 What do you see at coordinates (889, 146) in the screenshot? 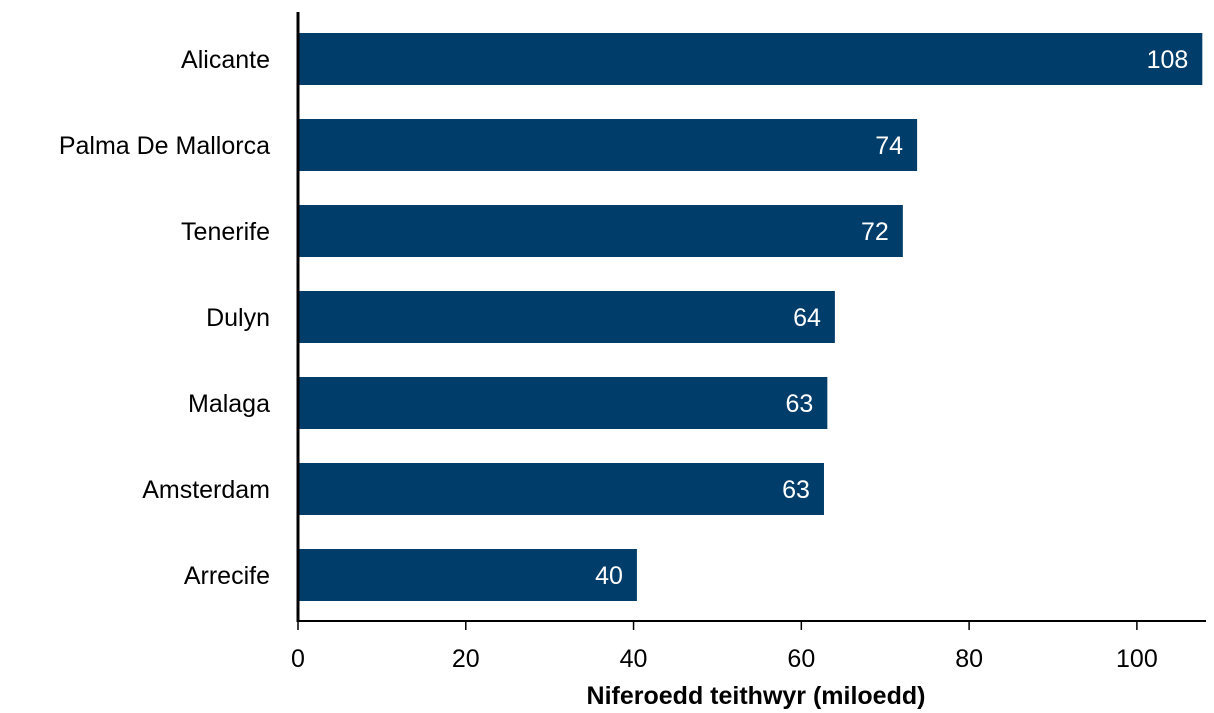
I see `value-label: 74` at bounding box center [889, 146].